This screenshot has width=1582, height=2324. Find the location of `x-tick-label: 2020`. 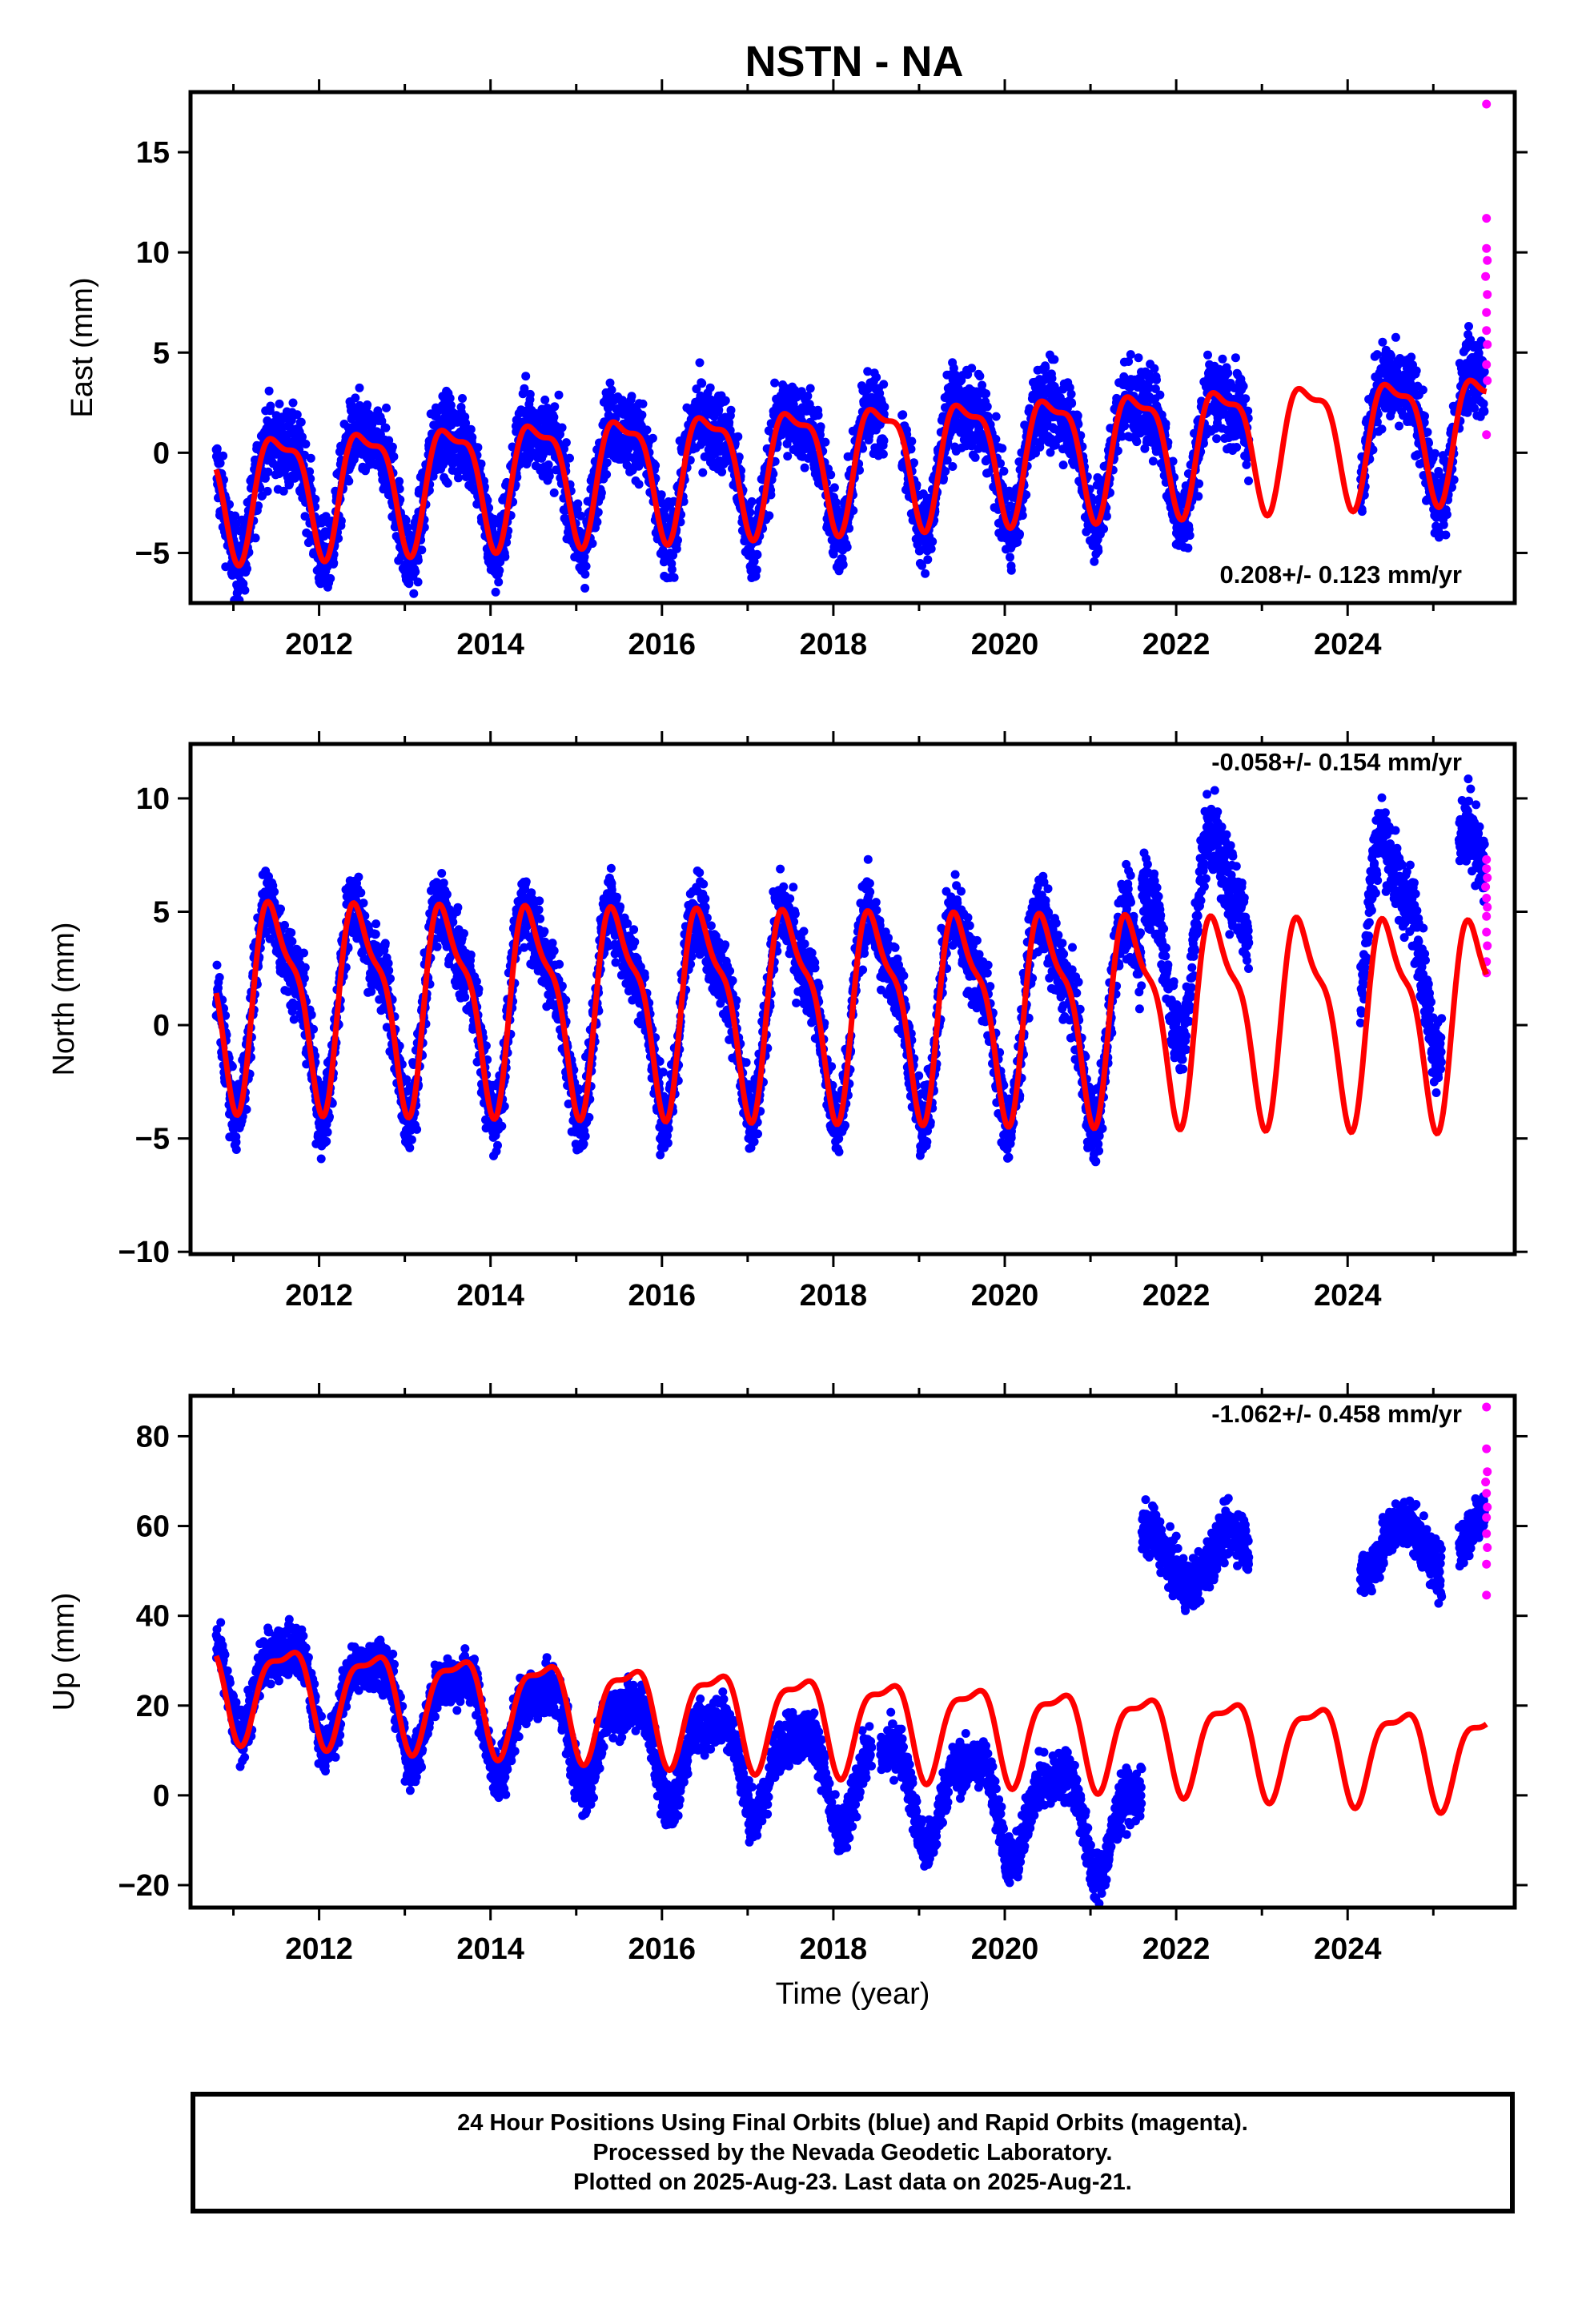

x-tick-label: 2020 is located at coordinates (1005, 644).